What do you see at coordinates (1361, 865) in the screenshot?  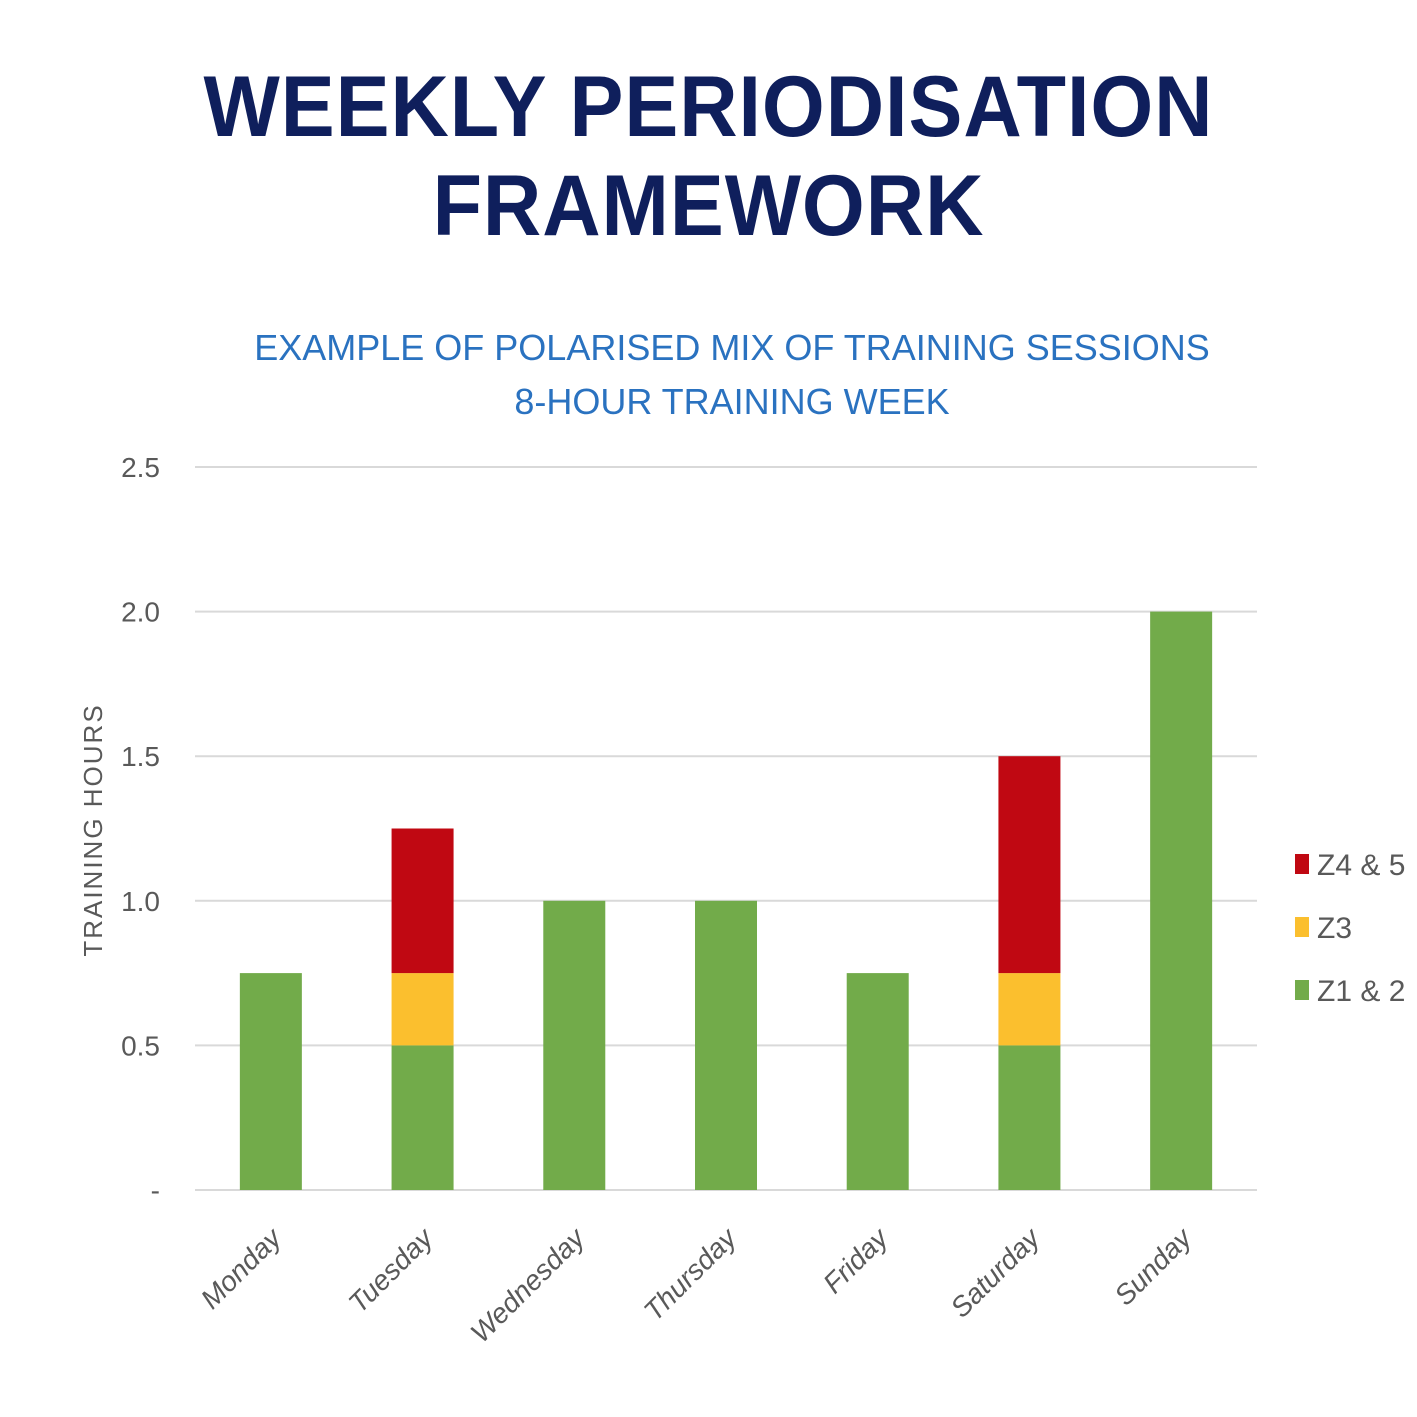 I see `legend-label: Z4 & 5` at bounding box center [1361, 865].